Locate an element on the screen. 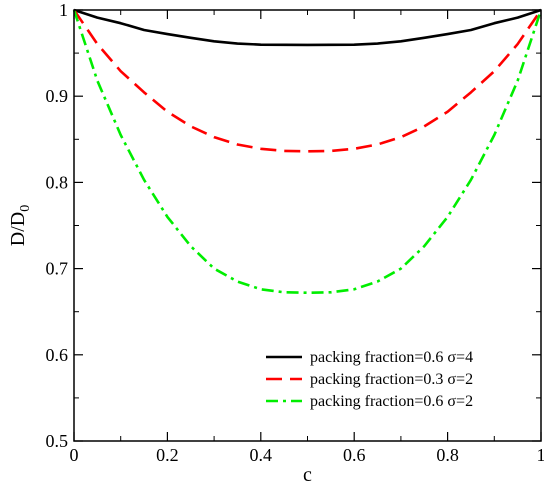 This screenshot has height=487, width=544. y-axis-label-subscript: 0 is located at coordinates (25, 208).